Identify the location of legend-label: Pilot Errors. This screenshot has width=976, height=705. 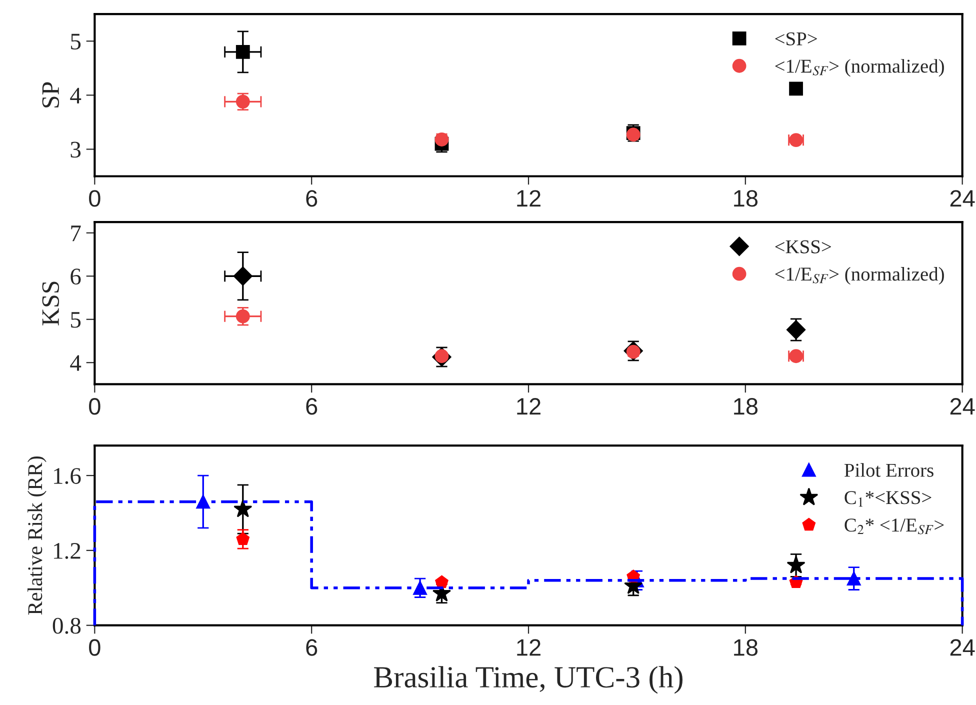
(889, 470).